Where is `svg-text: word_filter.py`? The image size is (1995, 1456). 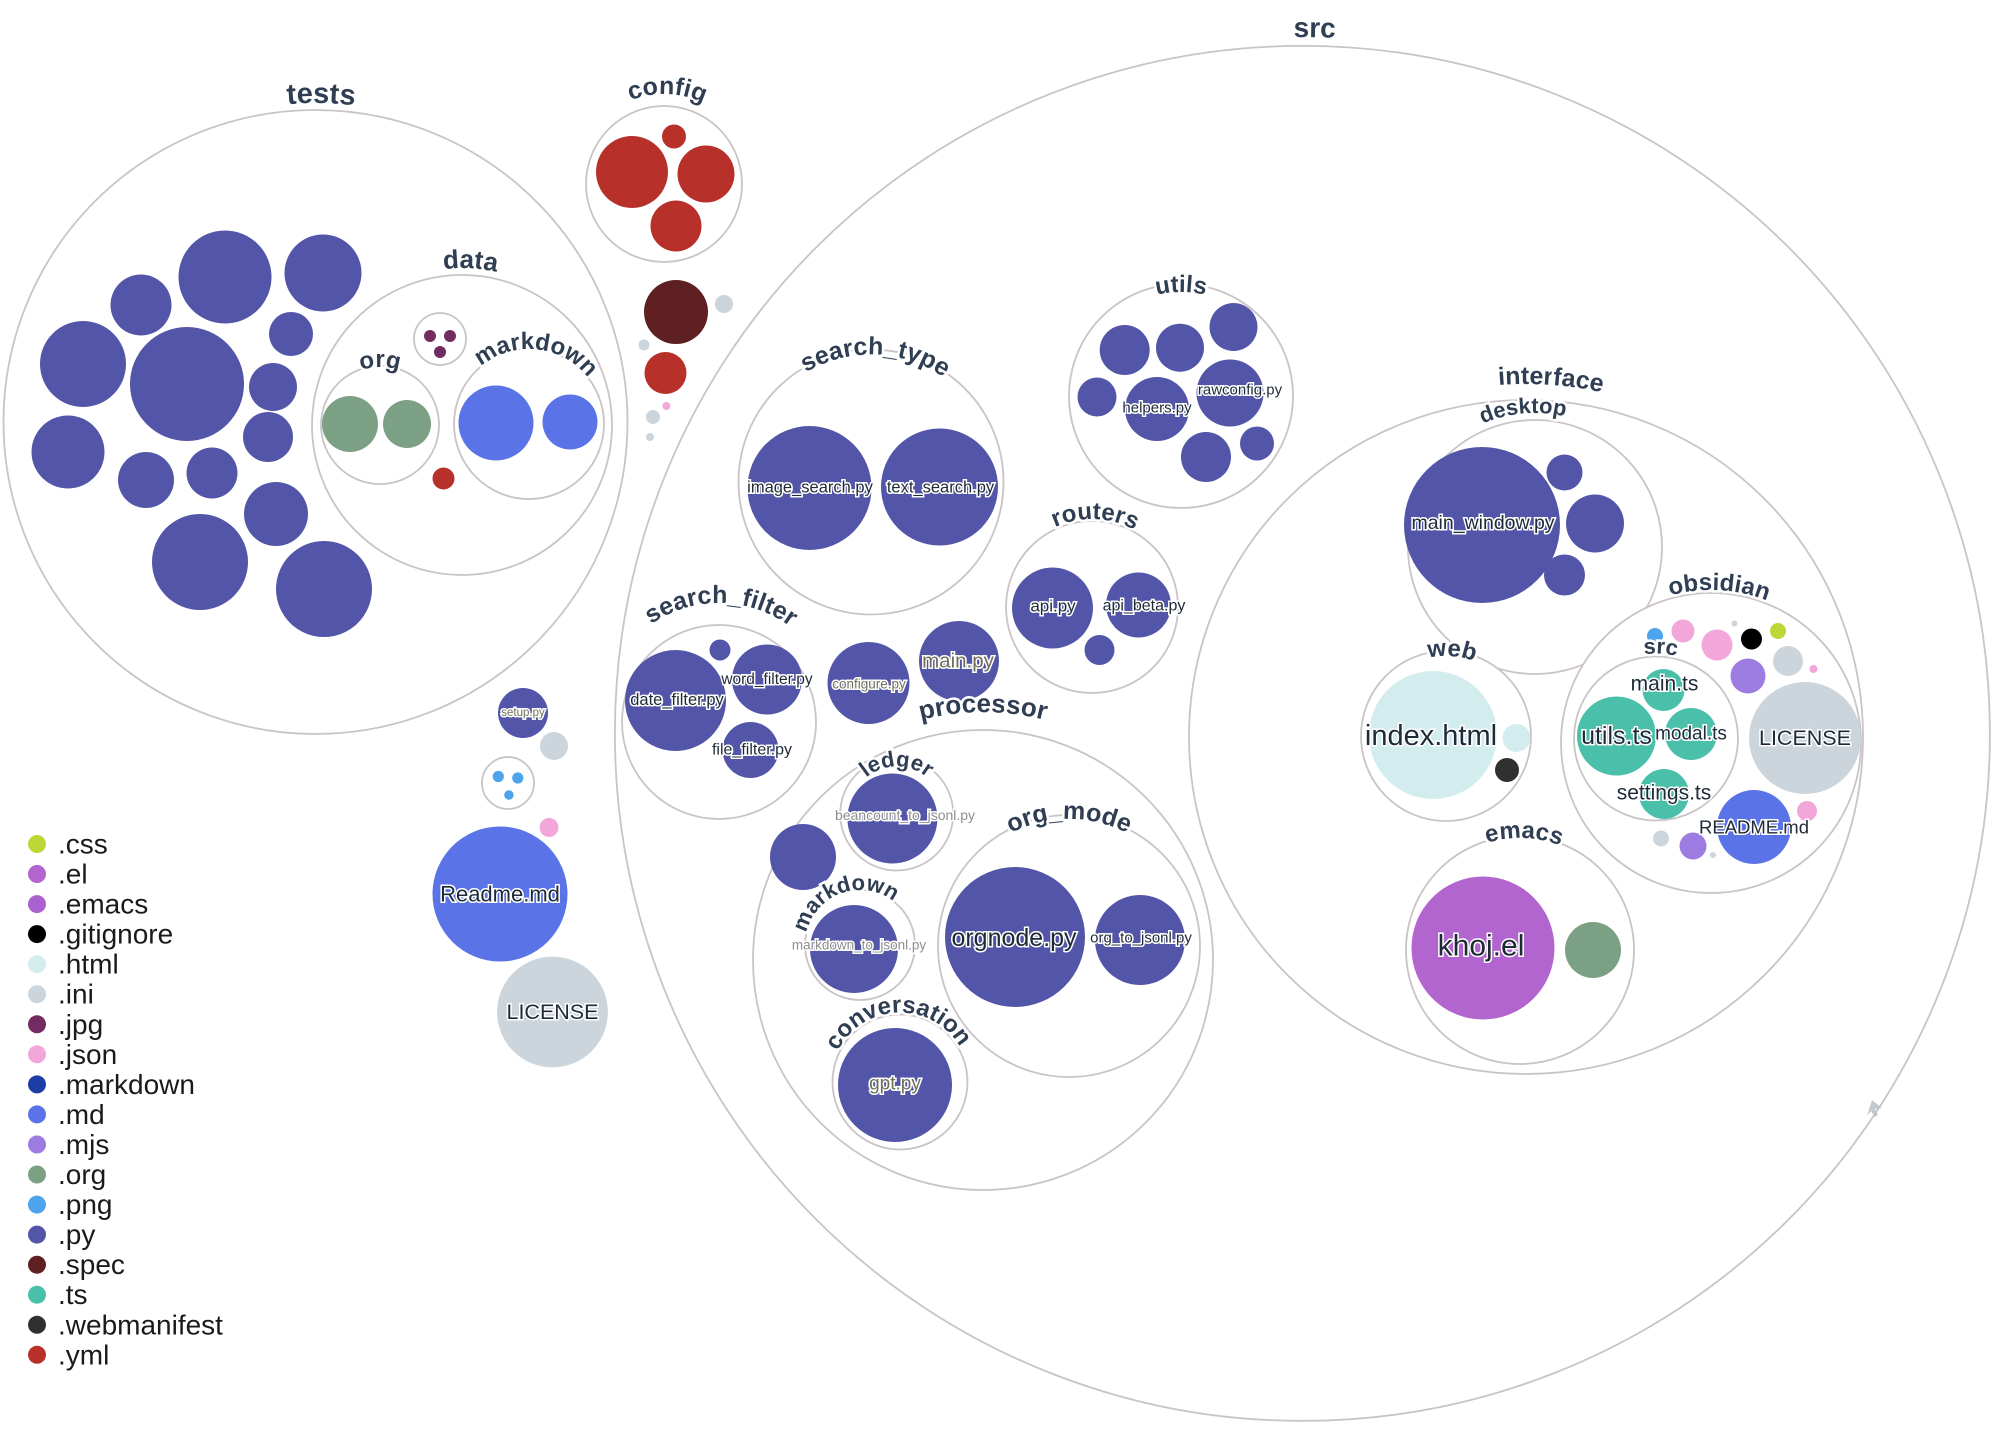 svg-text: word_filter.py is located at coordinates (766, 679).